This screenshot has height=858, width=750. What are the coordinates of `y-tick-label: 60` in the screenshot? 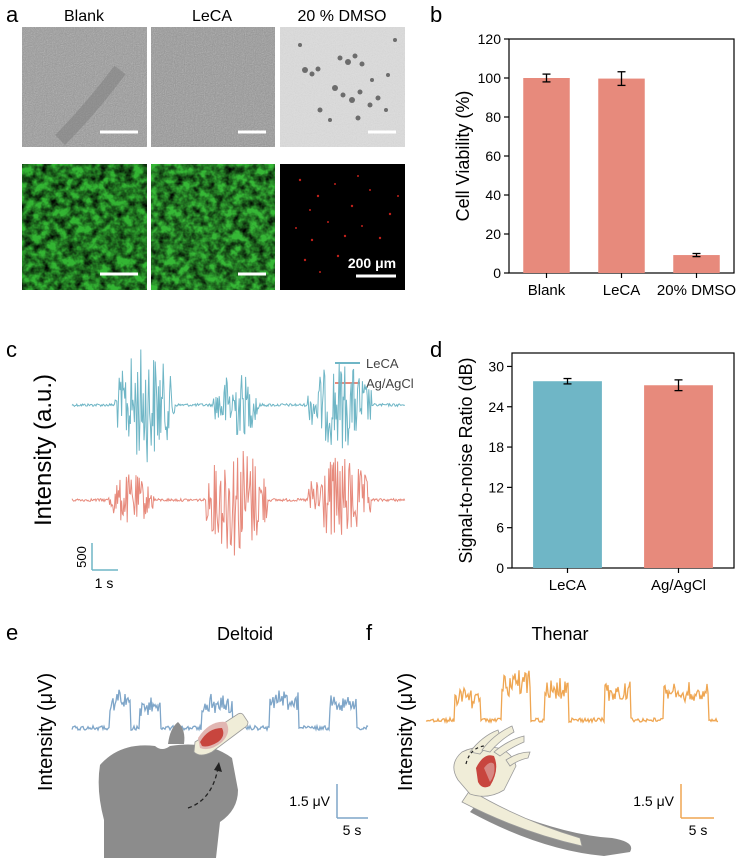 It's located at (493, 156).